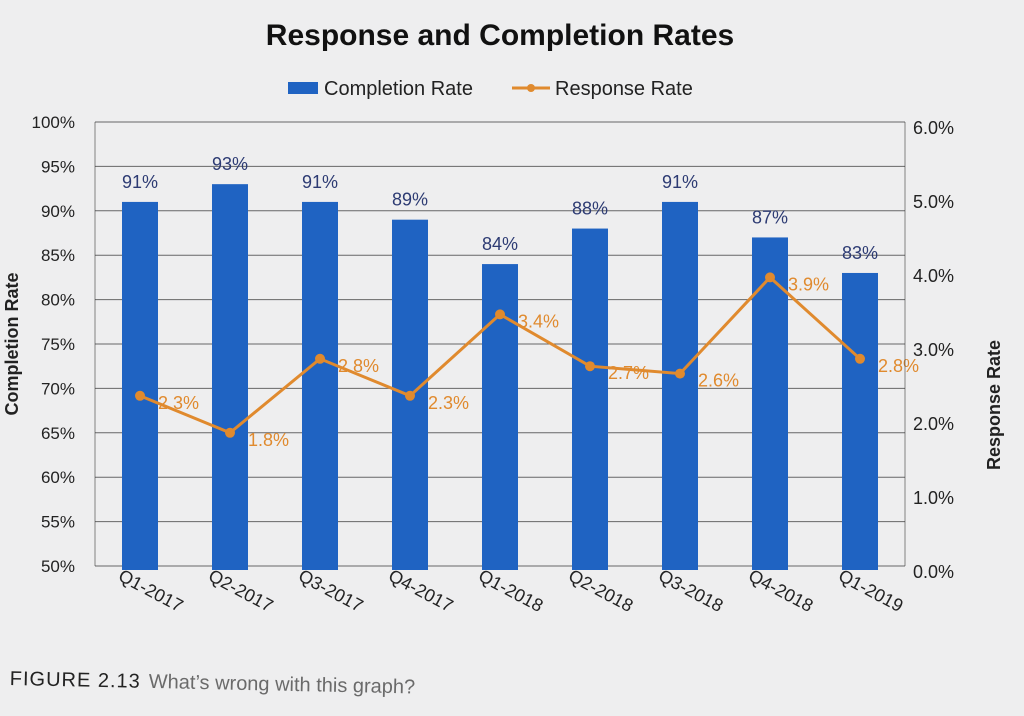  Describe the element at coordinates (240, 590) in the screenshot. I see `x-tick-label: Q2-2017` at that location.